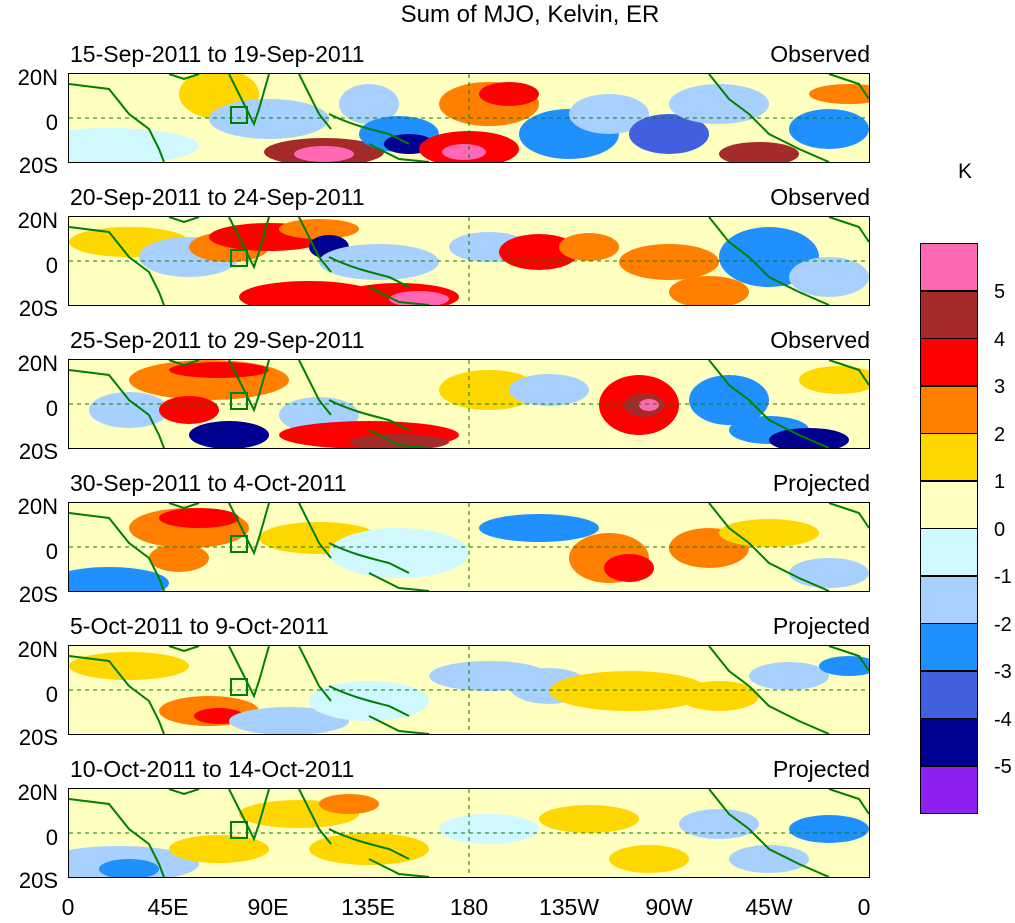  What do you see at coordinates (669, 907) in the screenshot?
I see `longitude-label: 90W` at bounding box center [669, 907].